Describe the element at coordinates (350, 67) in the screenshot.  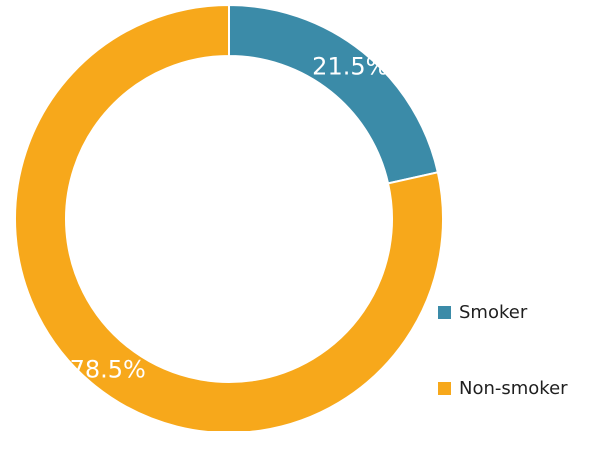
I see `slice-label-smoker: 21.5%` at that location.